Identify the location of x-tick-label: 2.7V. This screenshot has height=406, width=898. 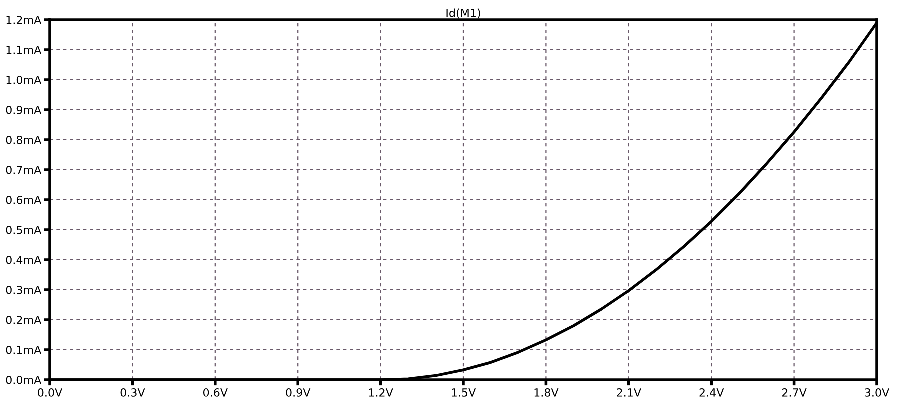
(794, 392).